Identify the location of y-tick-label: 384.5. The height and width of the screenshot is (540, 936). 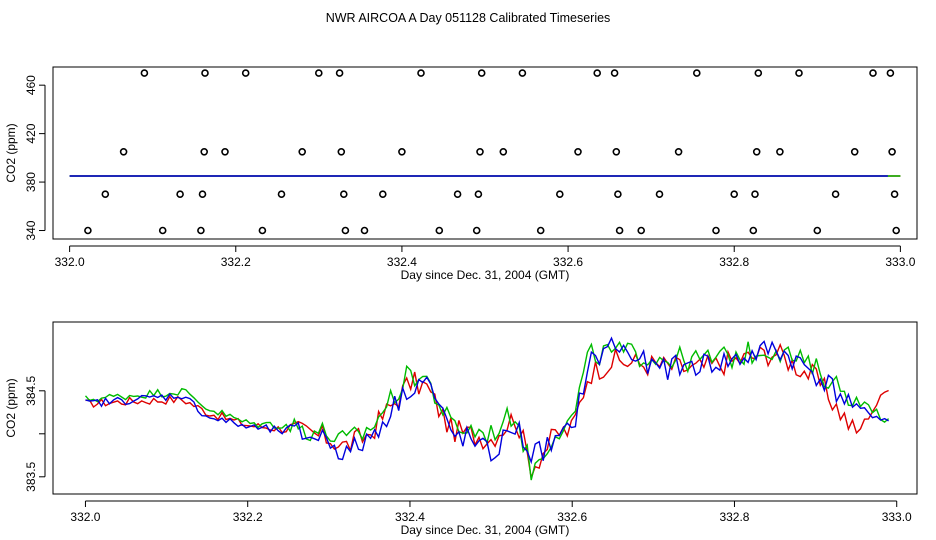
(31, 390).